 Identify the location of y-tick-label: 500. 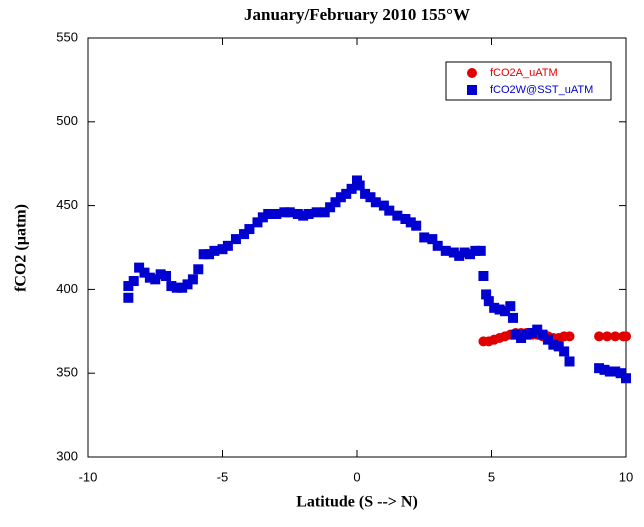
(67, 120).